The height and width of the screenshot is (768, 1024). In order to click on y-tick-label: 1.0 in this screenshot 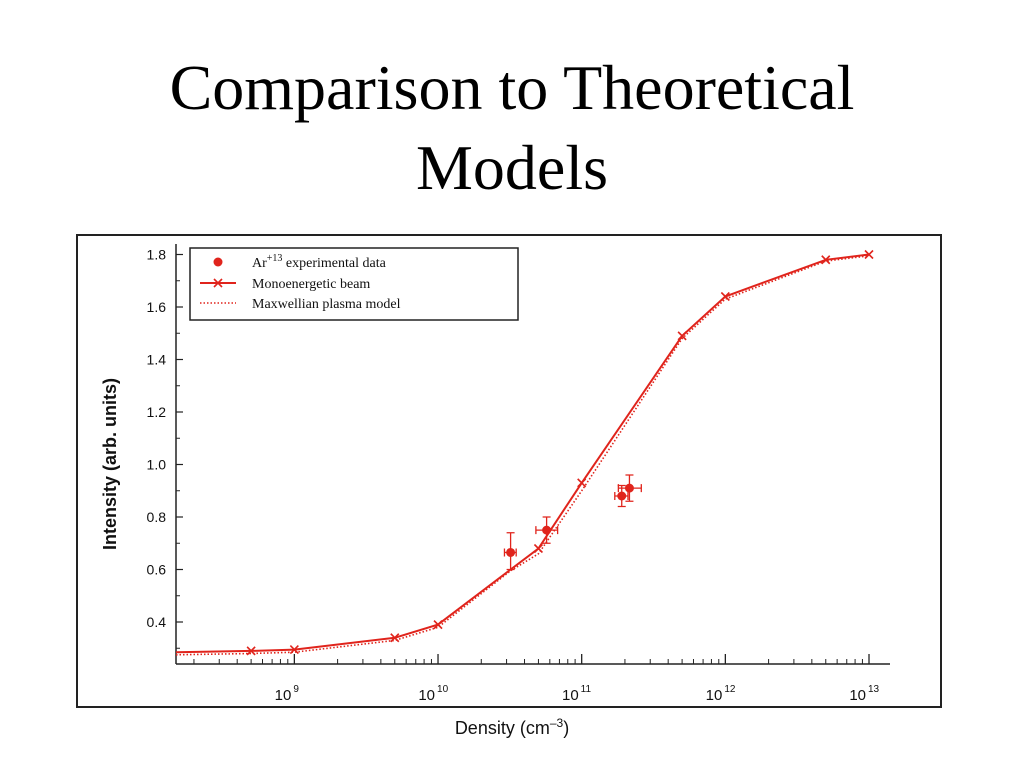, I will do `click(157, 465)`.